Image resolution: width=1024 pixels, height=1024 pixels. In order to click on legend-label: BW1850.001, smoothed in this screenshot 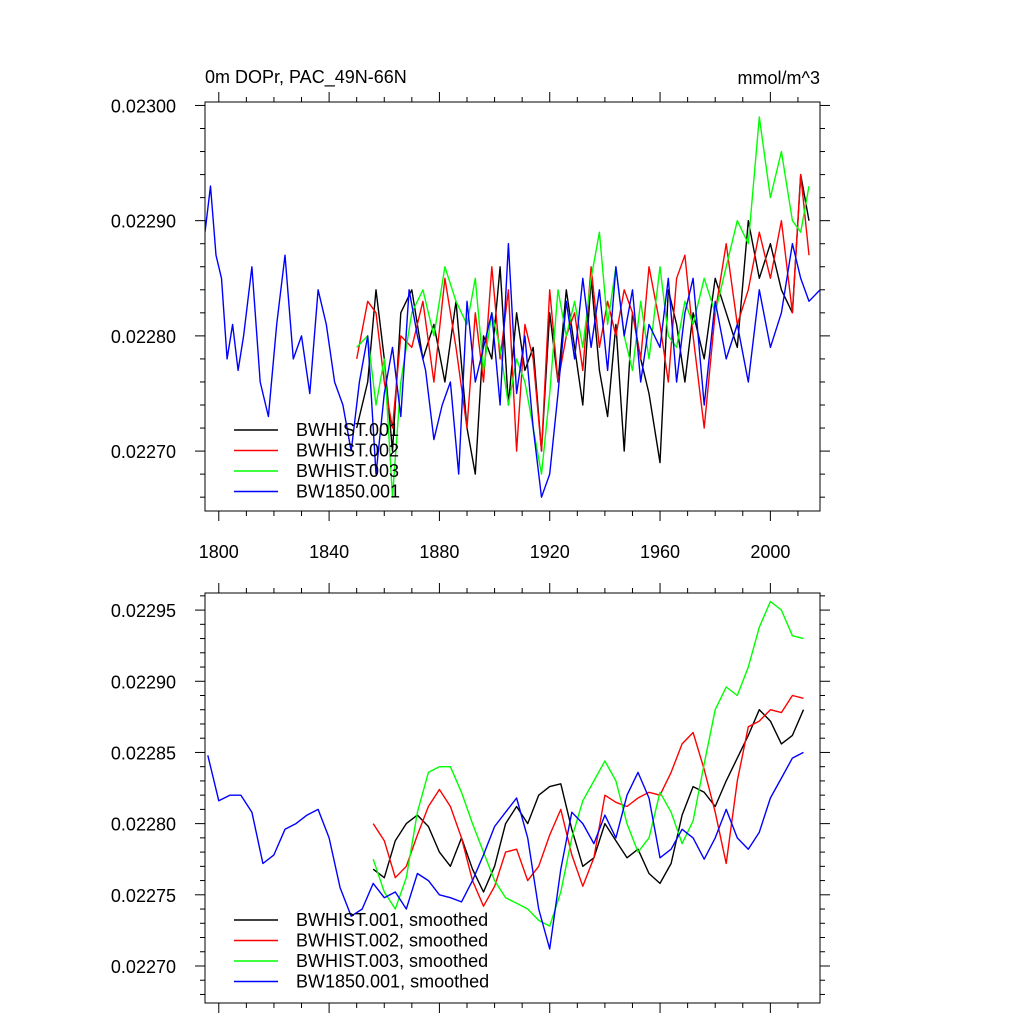, I will do `click(392, 982)`.